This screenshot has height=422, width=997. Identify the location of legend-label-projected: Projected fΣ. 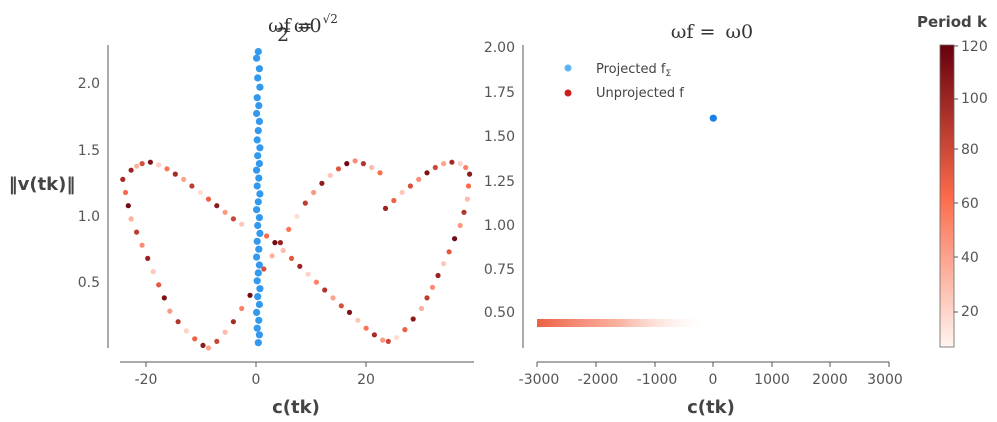
(633, 70).